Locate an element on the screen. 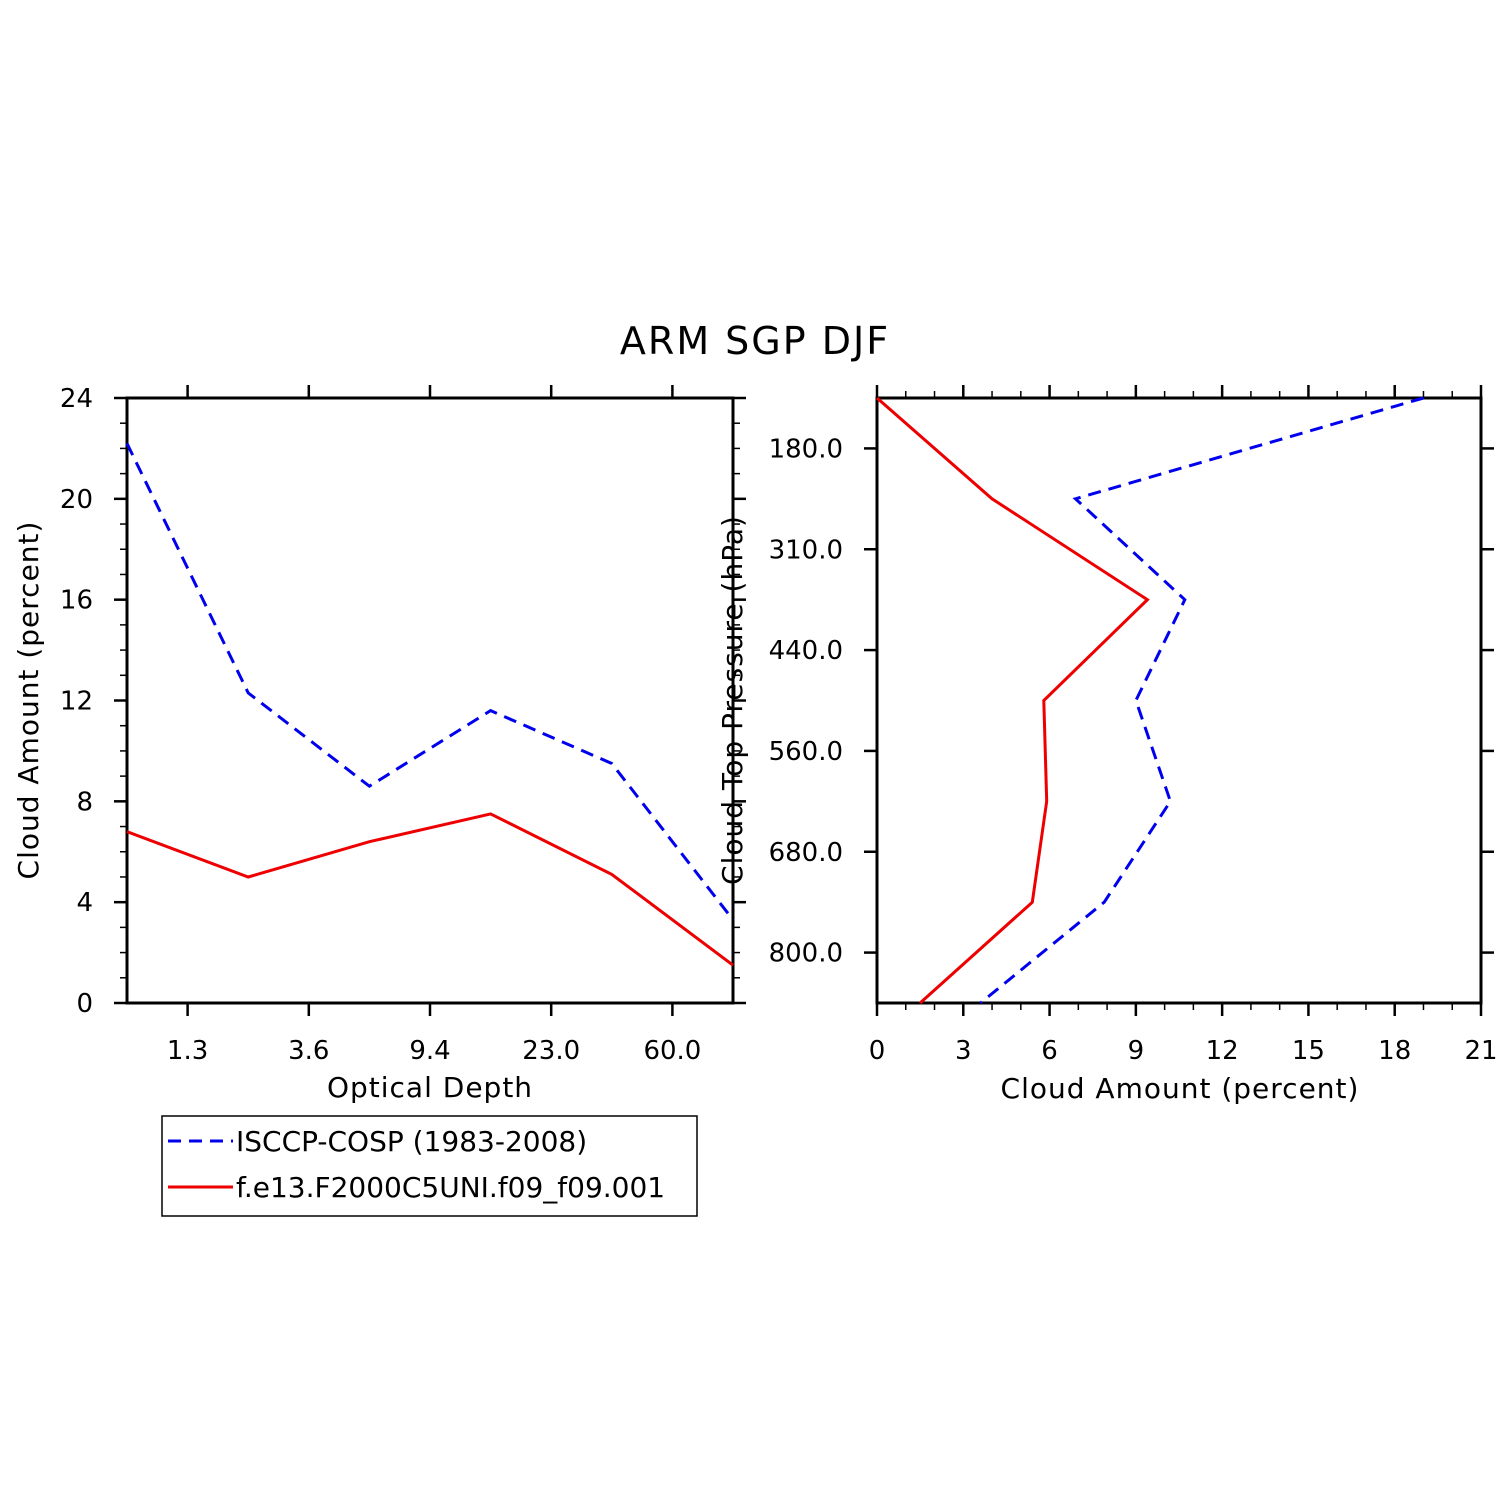 The height and width of the screenshot is (1510, 1510). left-y-tick-label: 16 is located at coordinates (76, 601).